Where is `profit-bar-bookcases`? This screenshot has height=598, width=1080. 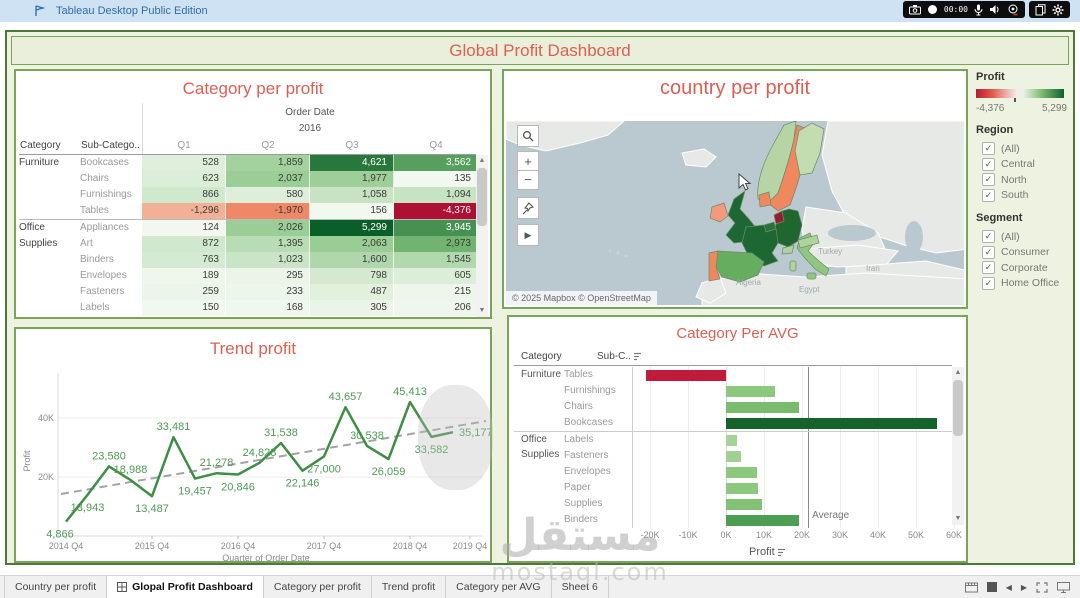 profit-bar-bookcases is located at coordinates (832, 423).